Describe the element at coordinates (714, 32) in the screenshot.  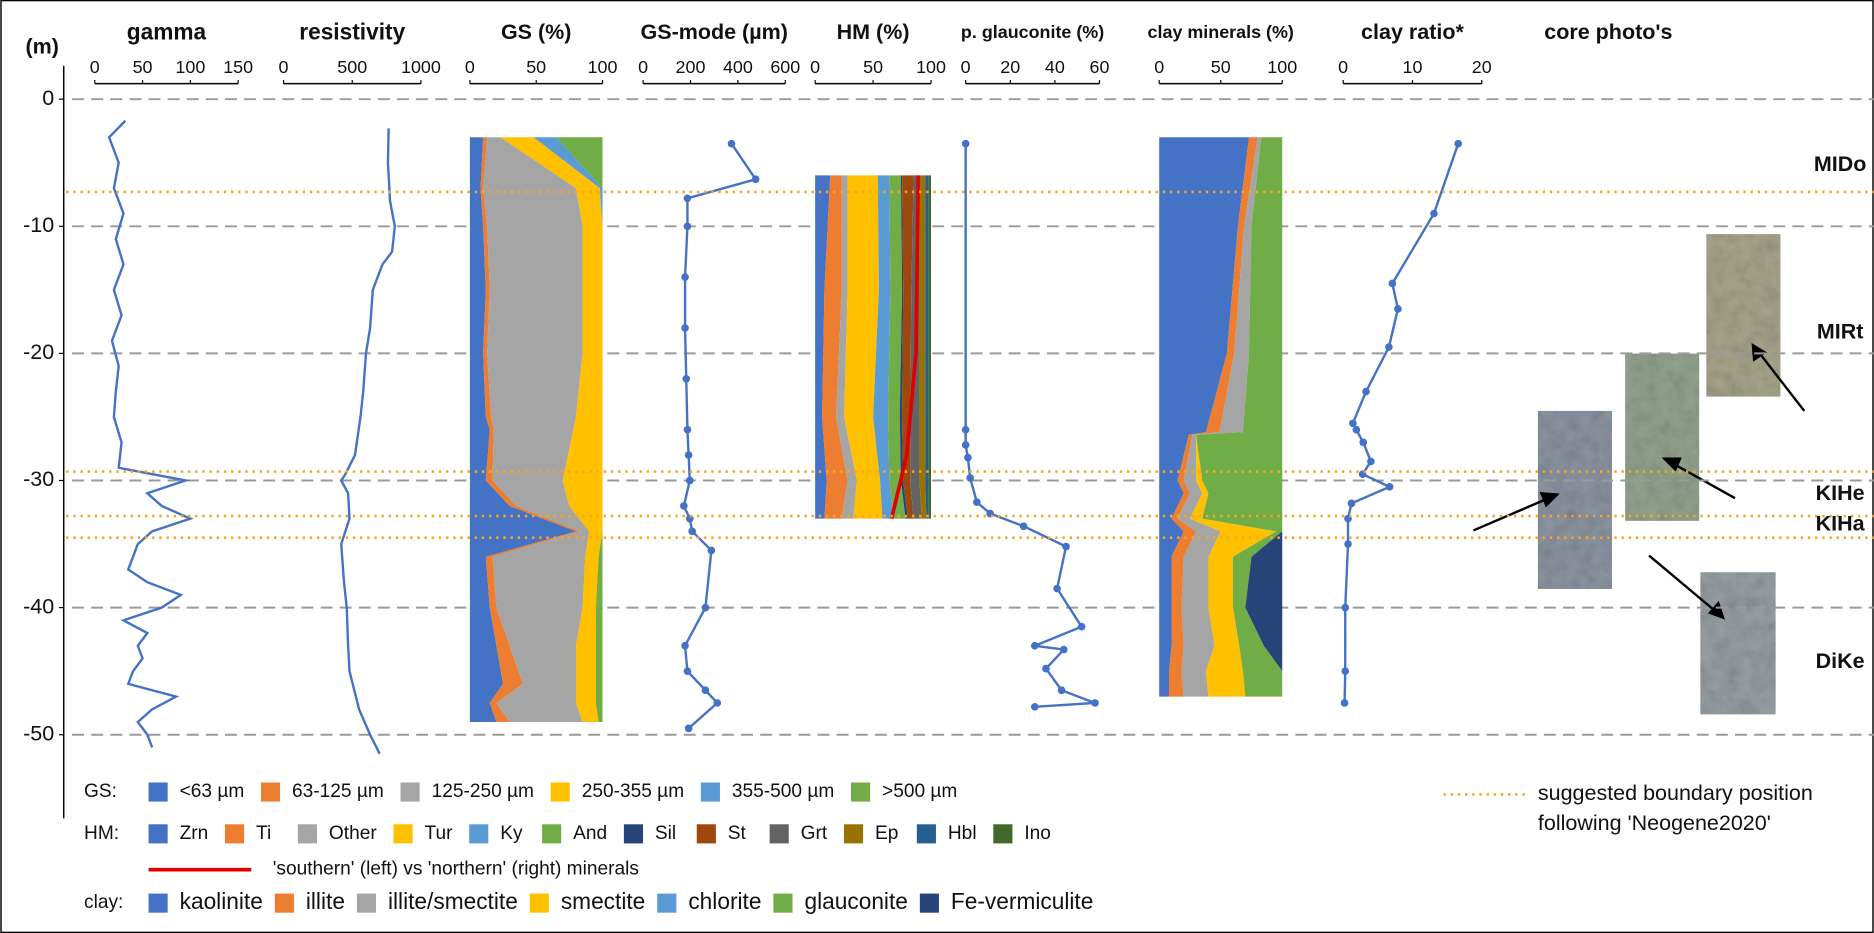
I see `track-title: GS-mode (µm)` at that location.